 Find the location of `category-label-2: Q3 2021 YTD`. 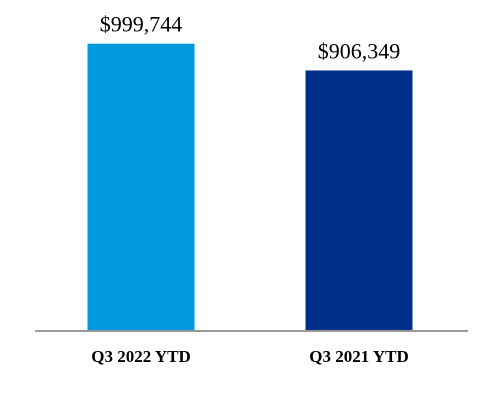

category-label-2: Q3 2021 YTD is located at coordinates (359, 356).